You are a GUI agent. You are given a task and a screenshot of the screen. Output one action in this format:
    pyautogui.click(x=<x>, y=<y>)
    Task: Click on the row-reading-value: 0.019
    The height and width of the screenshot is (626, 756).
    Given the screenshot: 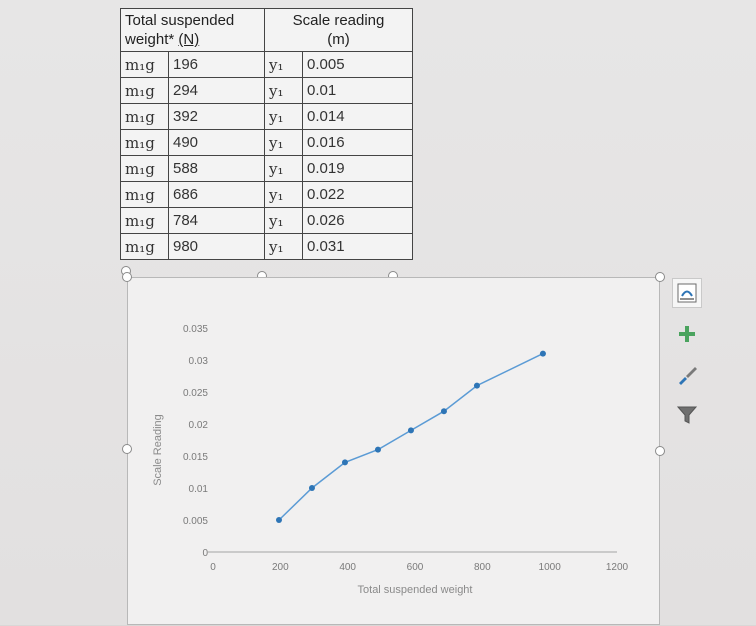 What is the action you would take?
    pyautogui.click(x=357, y=168)
    